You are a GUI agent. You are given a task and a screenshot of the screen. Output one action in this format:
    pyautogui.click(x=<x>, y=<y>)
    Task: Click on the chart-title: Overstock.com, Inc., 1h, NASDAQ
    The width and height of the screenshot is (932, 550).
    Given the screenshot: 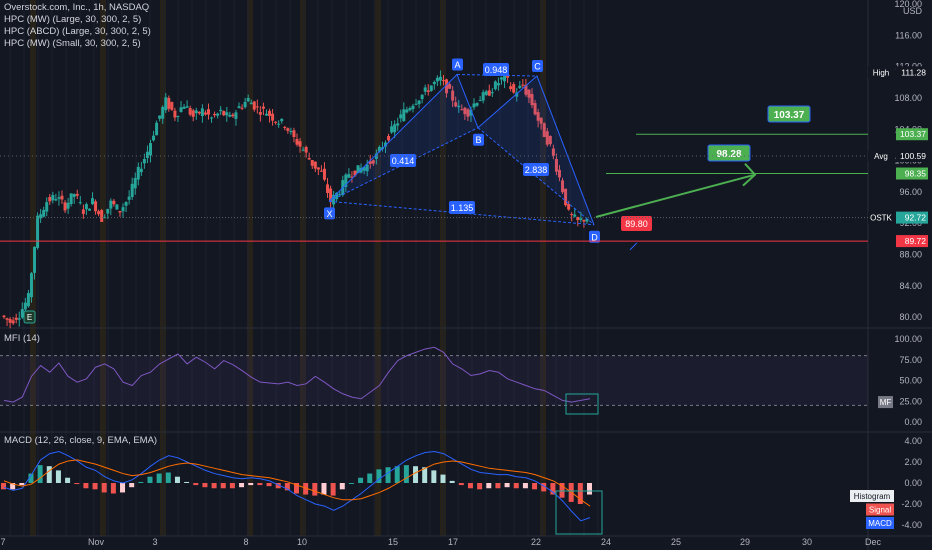 What is the action you would take?
    pyautogui.click(x=77, y=7)
    